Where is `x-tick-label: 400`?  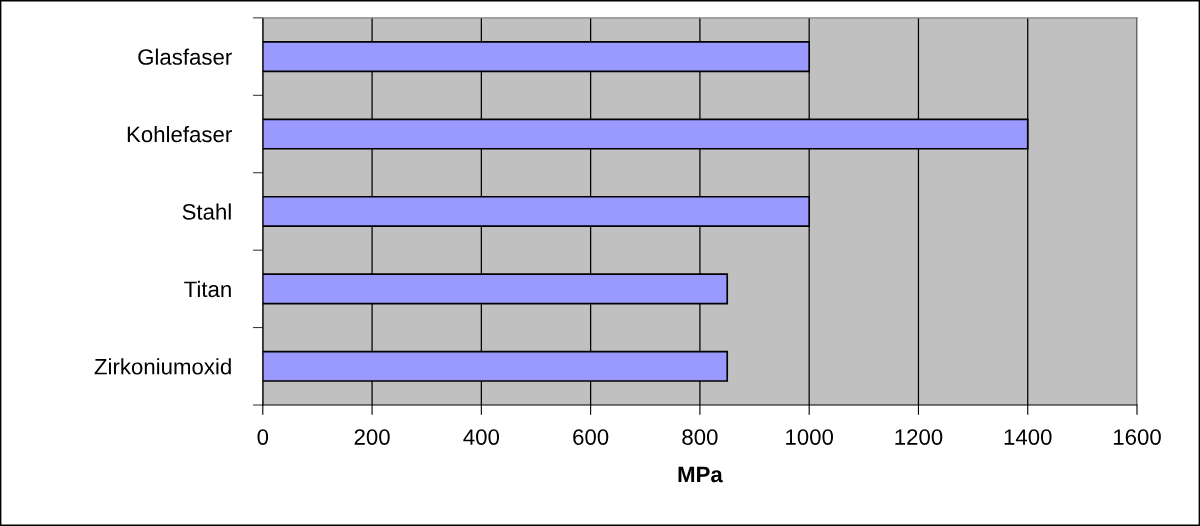 x-tick-label: 400 is located at coordinates (481, 437).